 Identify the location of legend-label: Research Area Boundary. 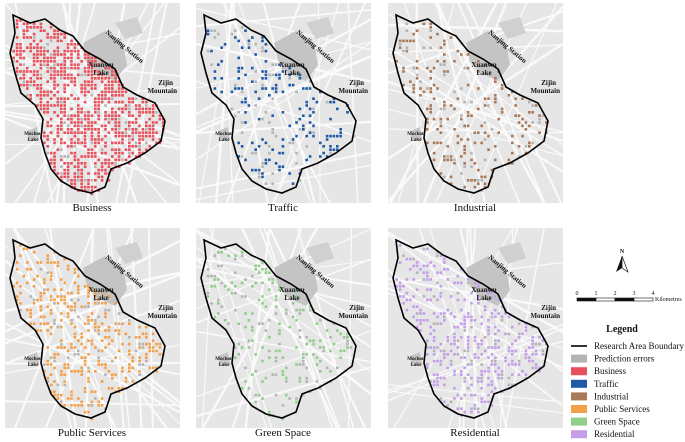
(639, 346).